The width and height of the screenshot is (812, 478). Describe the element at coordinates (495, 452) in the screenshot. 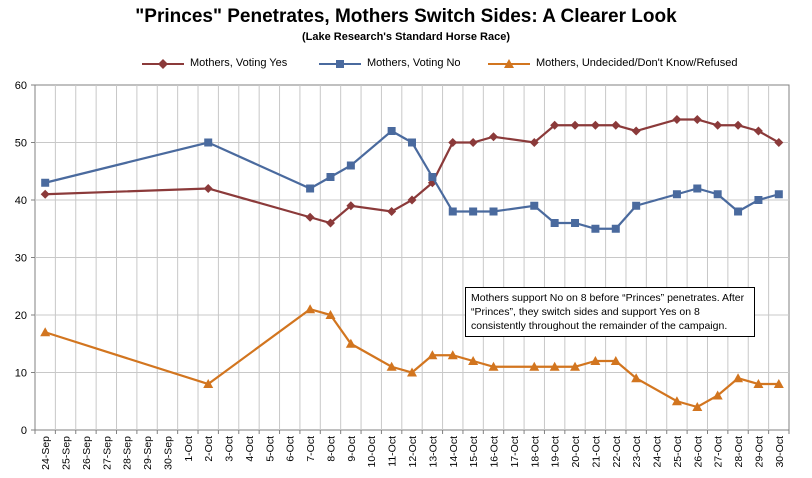

I see `x-tick-label: 16-Oct` at that location.